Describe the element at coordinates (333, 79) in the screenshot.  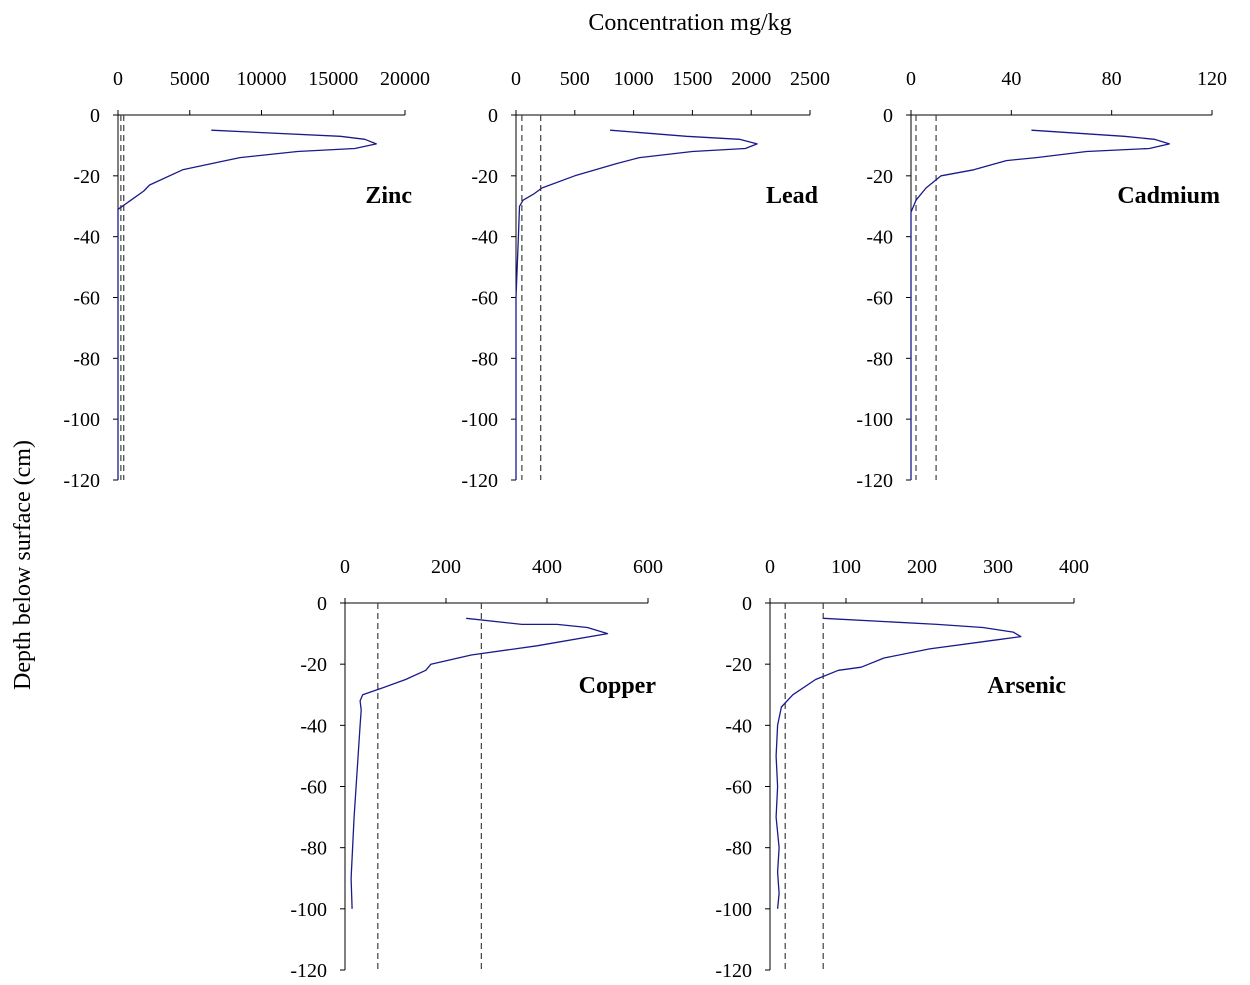
I see `zinc-x-tick-label: 15000` at that location.